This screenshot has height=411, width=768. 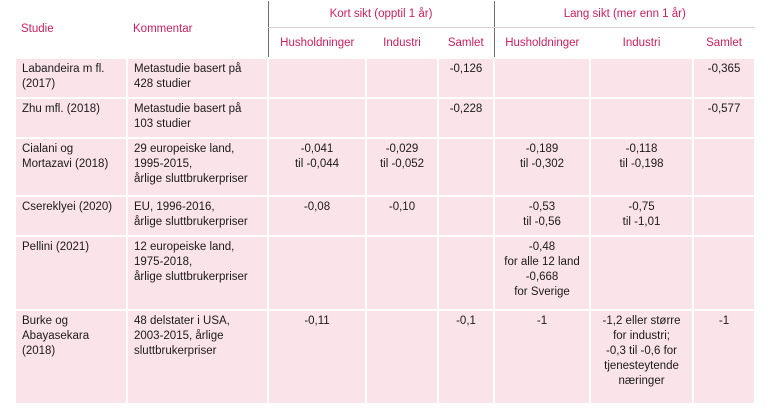 I want to click on cell-studie: Csereklyei (2020), so click(x=71, y=216).